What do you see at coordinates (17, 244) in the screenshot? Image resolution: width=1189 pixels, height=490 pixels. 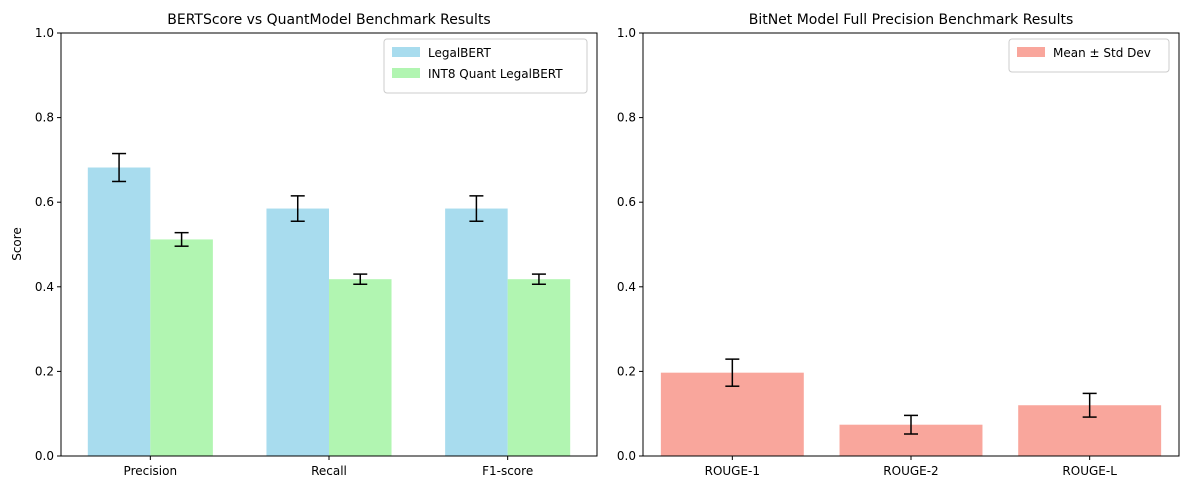 I see `y-axis-label: Score` at bounding box center [17, 244].